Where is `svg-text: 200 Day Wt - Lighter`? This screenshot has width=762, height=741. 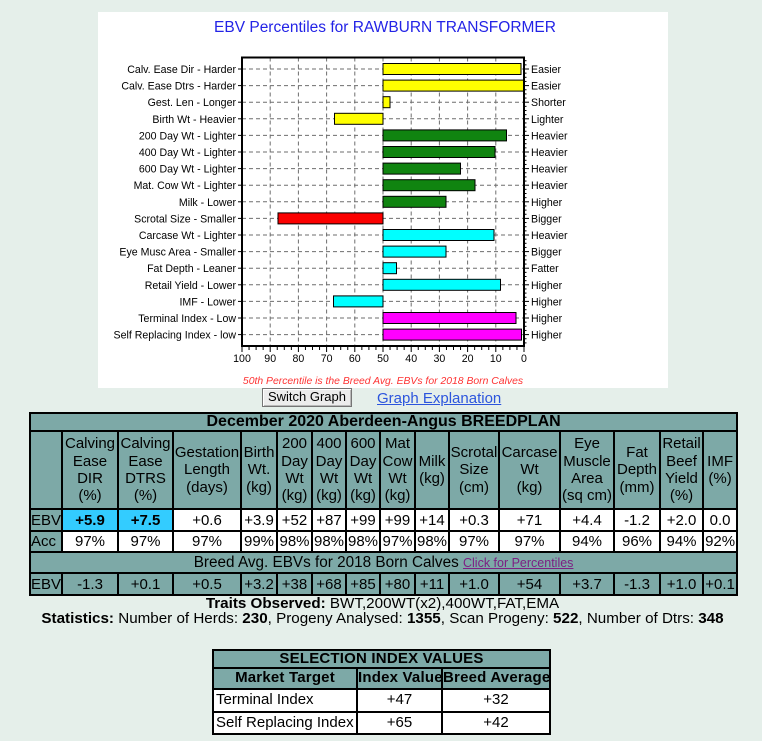 svg-text: 200 Day Wt - Lighter is located at coordinates (188, 136).